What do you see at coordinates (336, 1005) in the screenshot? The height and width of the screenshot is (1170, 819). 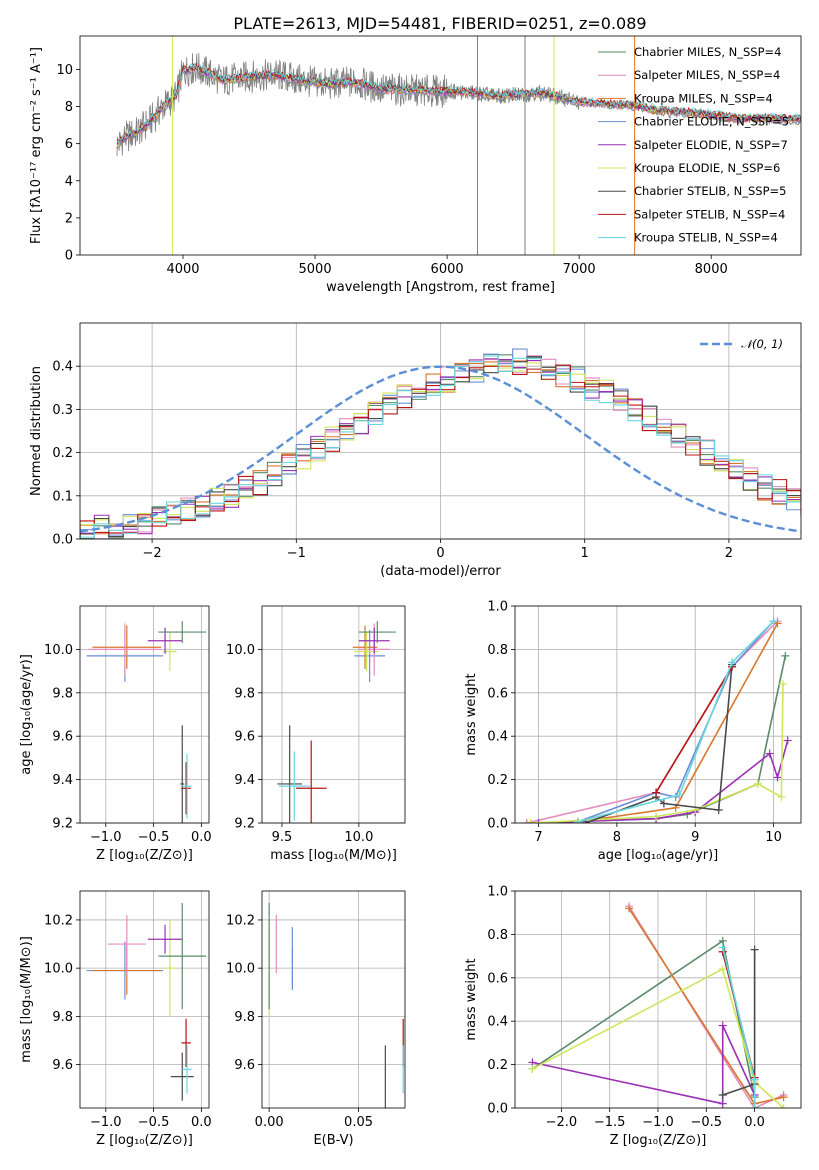 I see `plot-area-mass-vs-ebv` at bounding box center [336, 1005].